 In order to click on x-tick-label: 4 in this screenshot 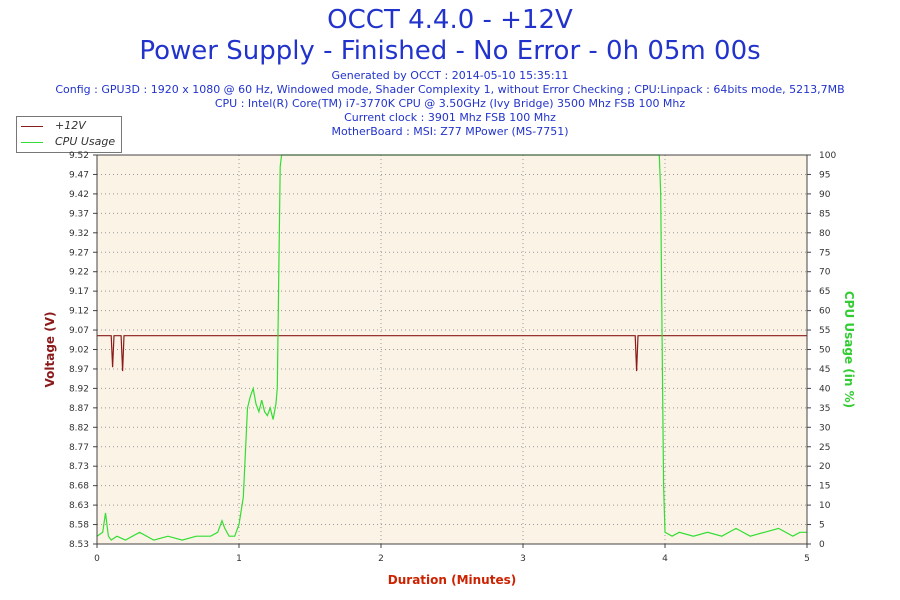, I will do `click(665, 559)`.